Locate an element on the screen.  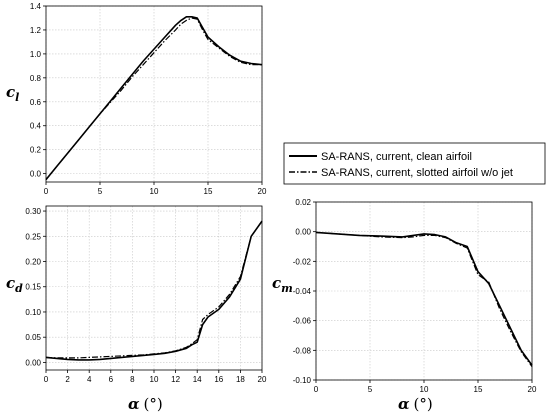
cm-ytick-label: -0.08 is located at coordinates (302, 350).